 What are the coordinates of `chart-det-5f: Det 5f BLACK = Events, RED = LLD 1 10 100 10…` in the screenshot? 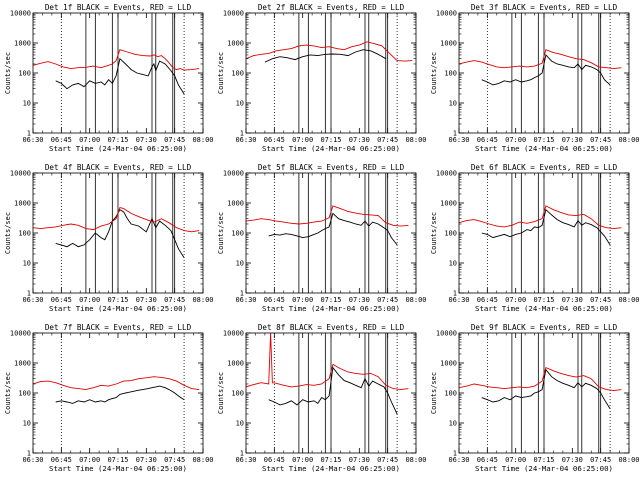 It's located at (322, 238).